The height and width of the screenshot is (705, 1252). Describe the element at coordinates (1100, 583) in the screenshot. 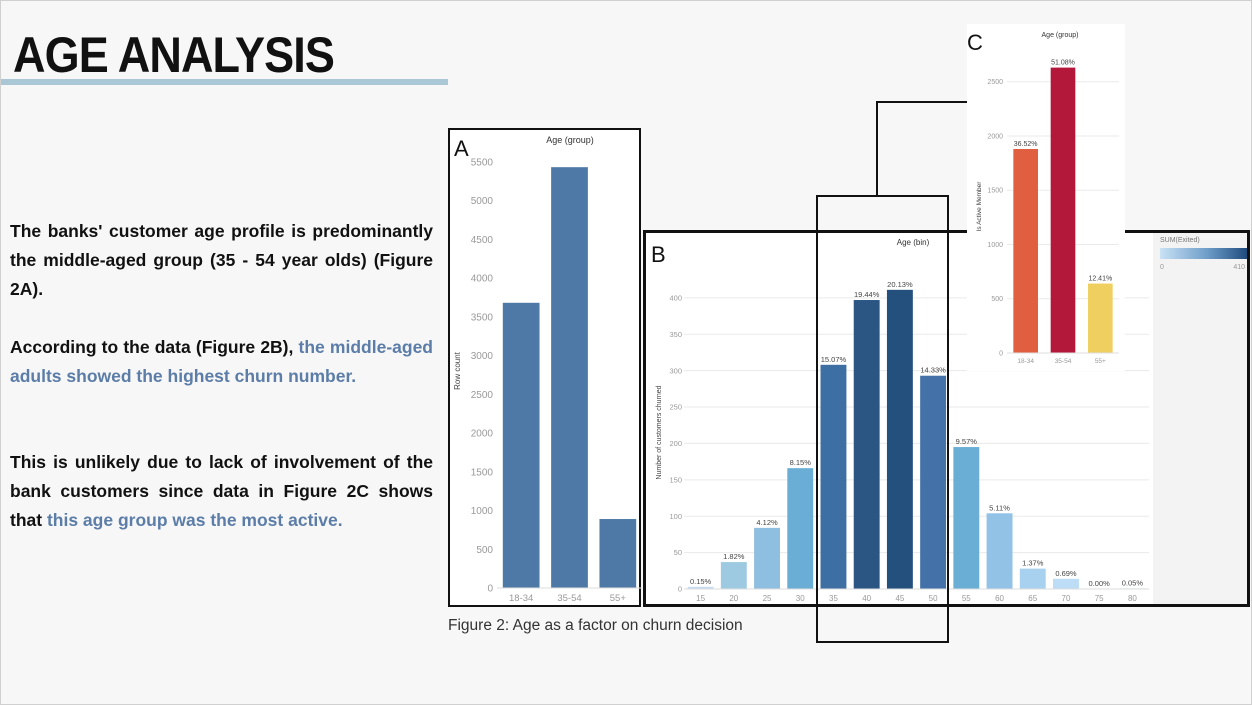

I see `chart-b-data-label: 0.00%` at that location.